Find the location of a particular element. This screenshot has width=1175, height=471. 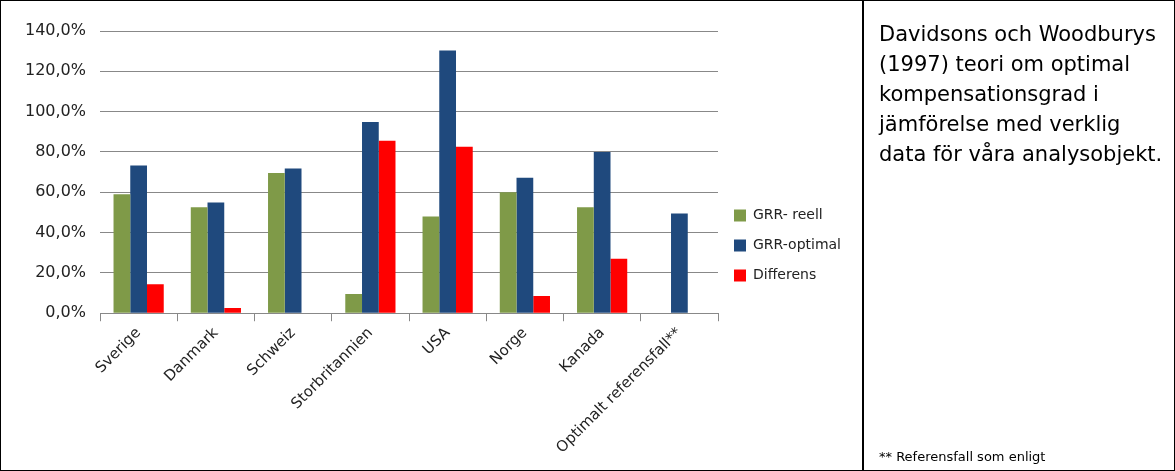

y-tick-label: 120,0% is located at coordinates (55, 70).